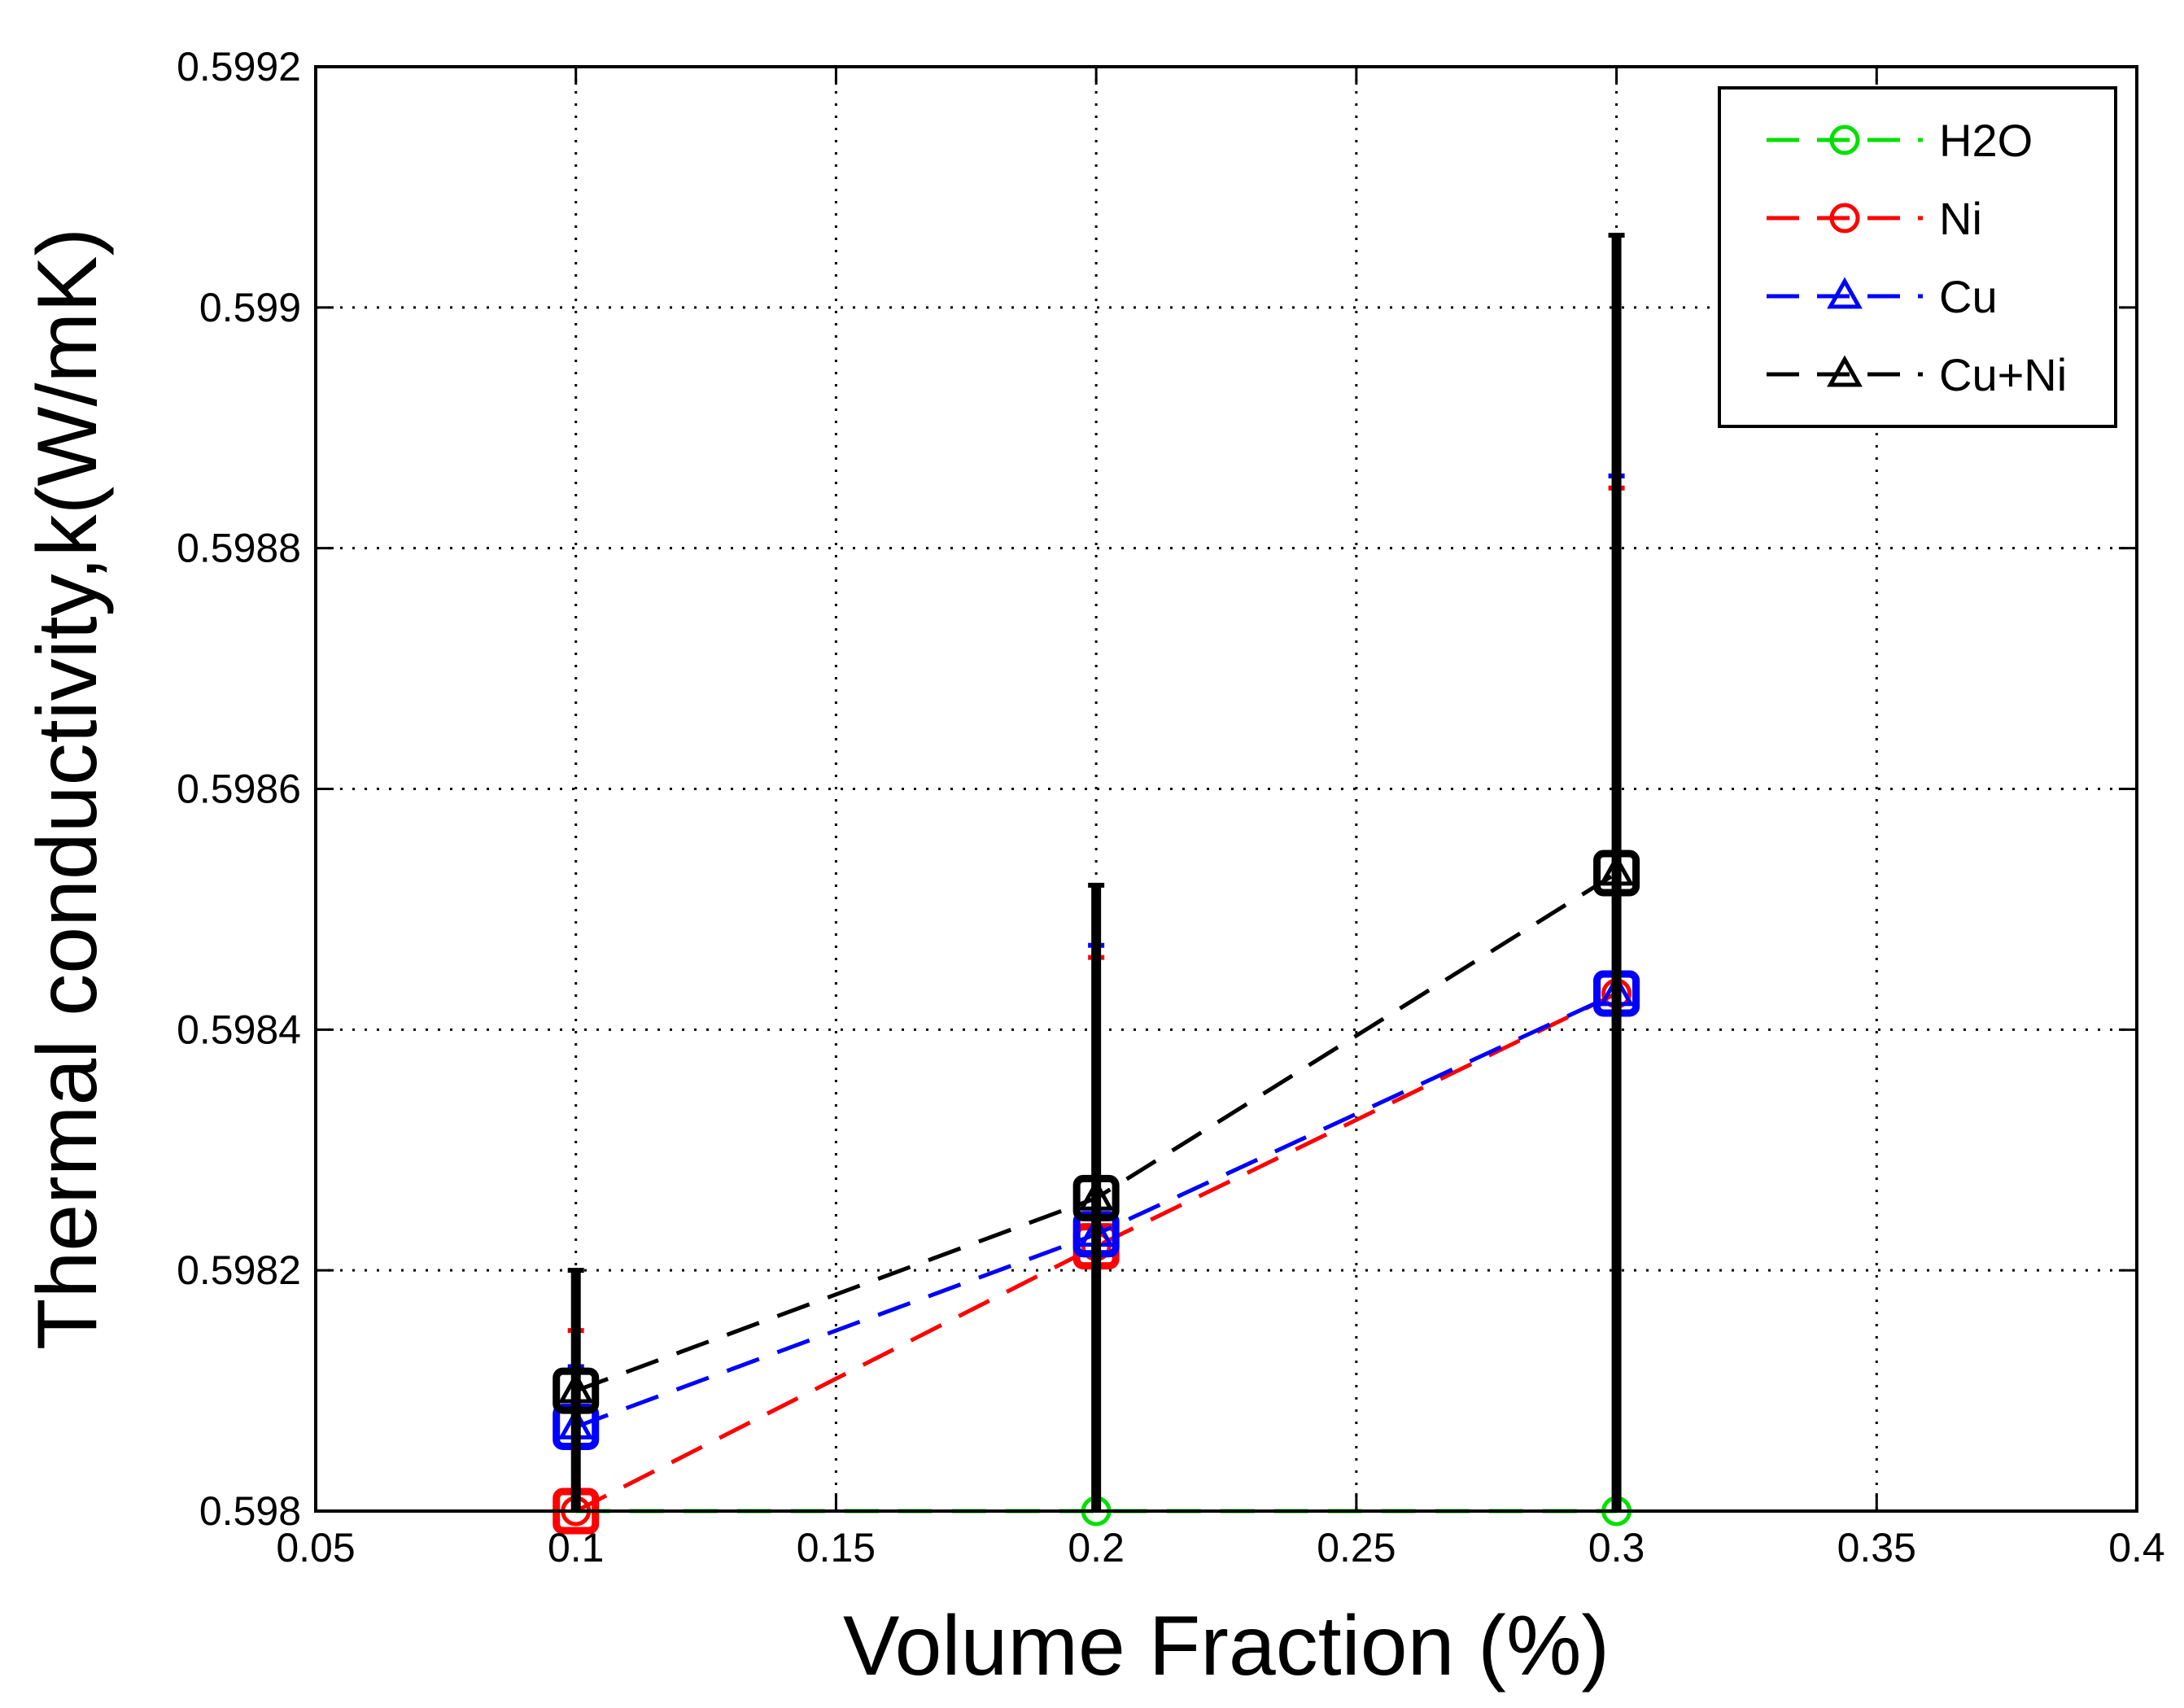 The image size is (2184, 1708). Describe the element at coordinates (1096, 1548) in the screenshot. I see `x-tick-label: 0.2` at that location.